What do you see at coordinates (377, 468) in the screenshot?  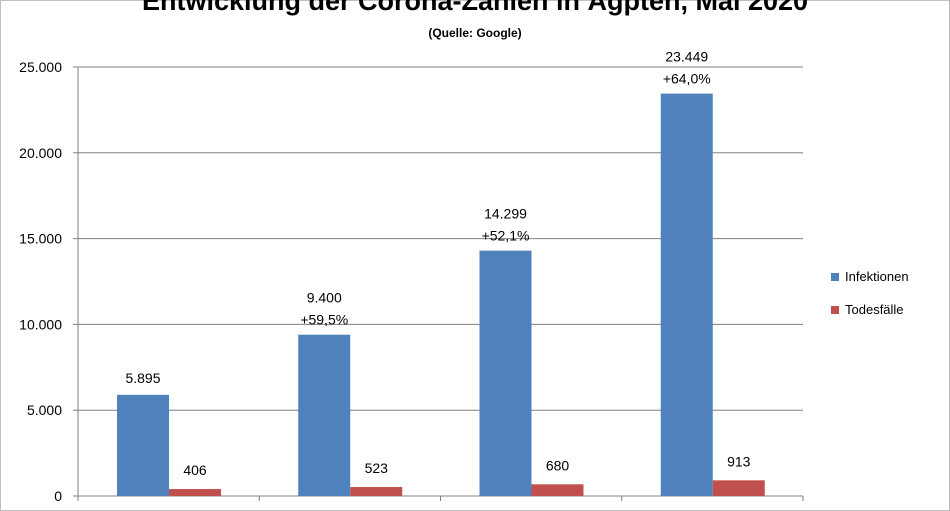 I see `data-label-value: 523` at bounding box center [377, 468].